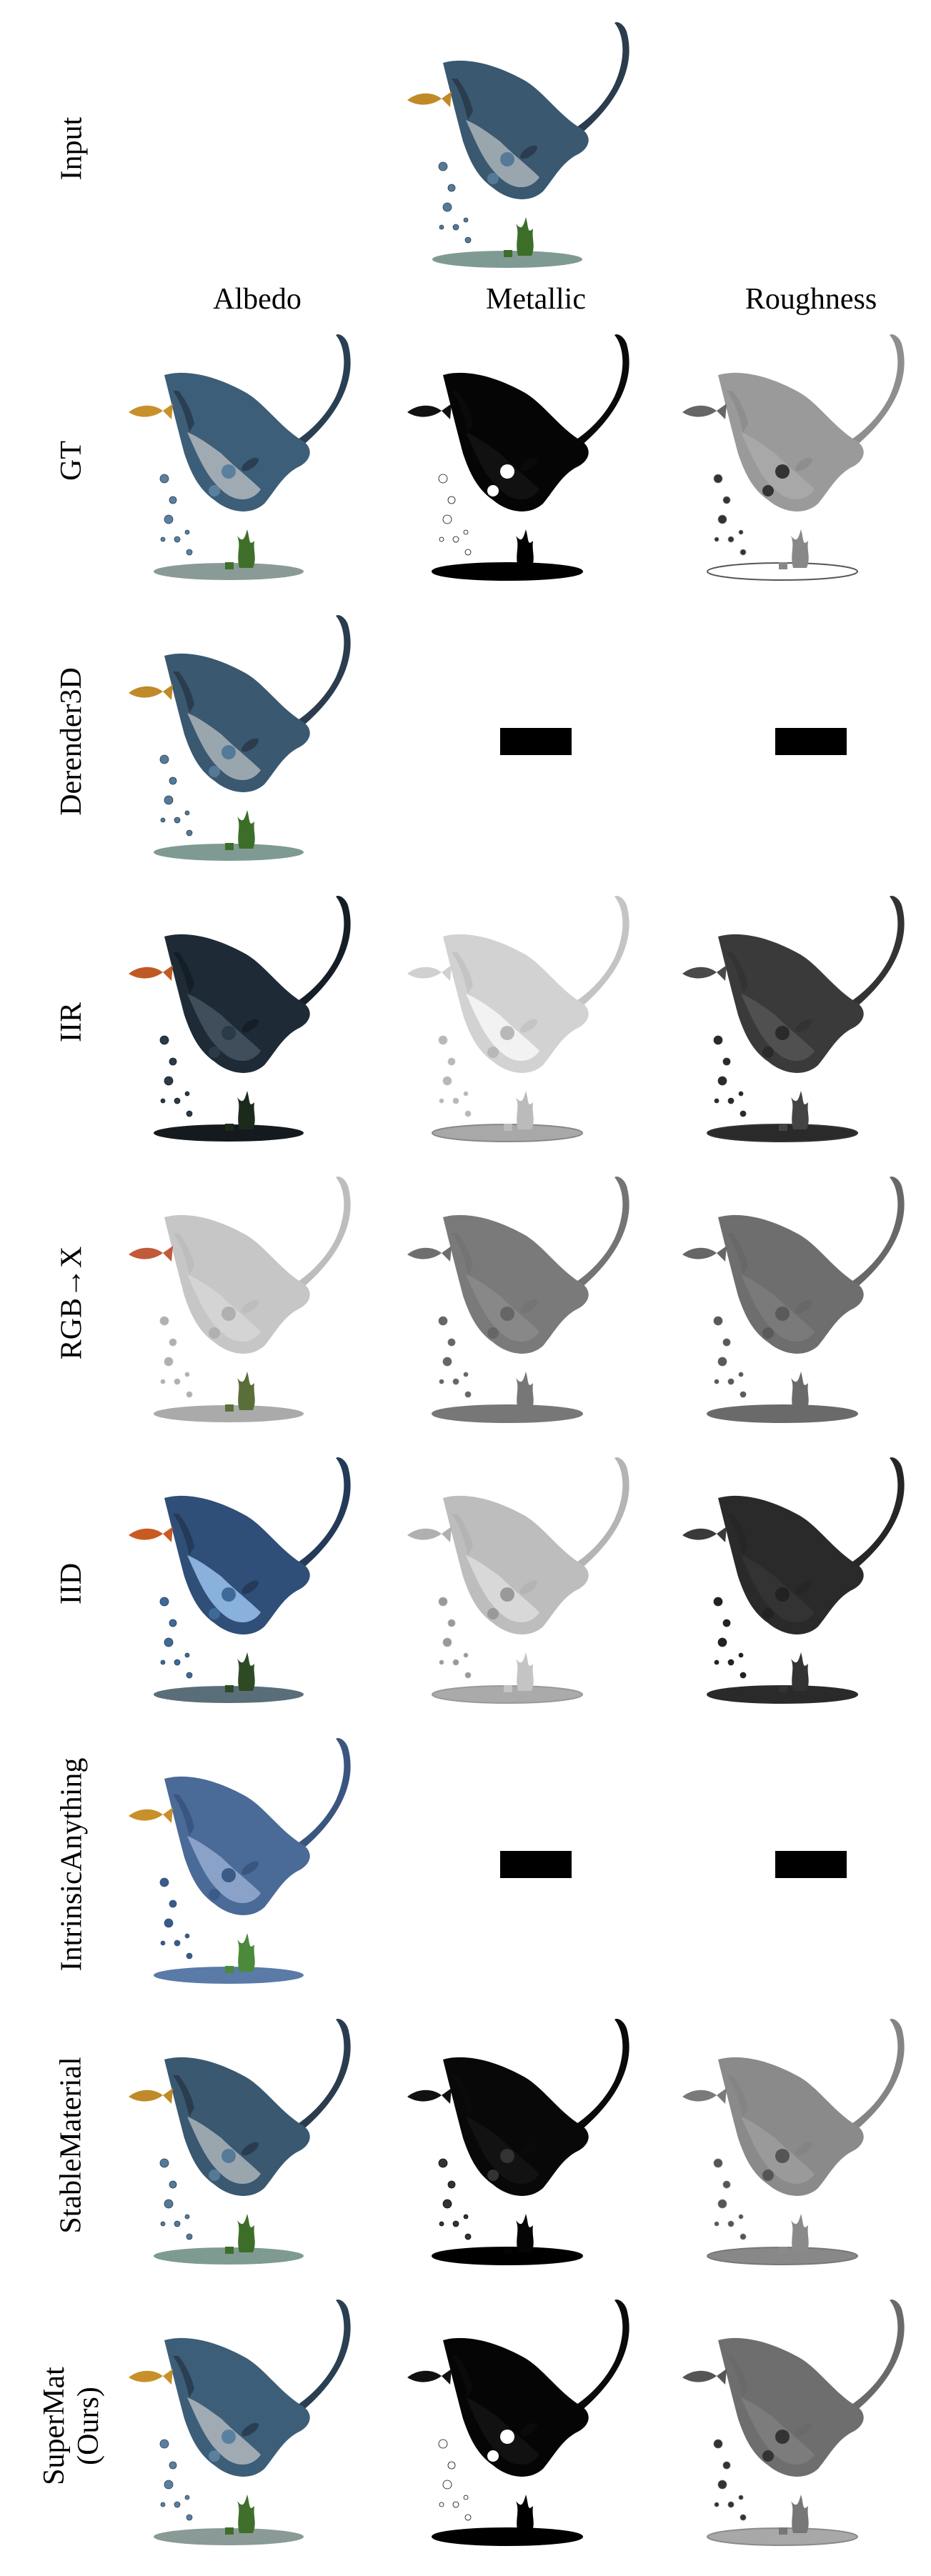  What do you see at coordinates (71, 1303) in the screenshot?
I see `method-name: RGB→X` at bounding box center [71, 1303].